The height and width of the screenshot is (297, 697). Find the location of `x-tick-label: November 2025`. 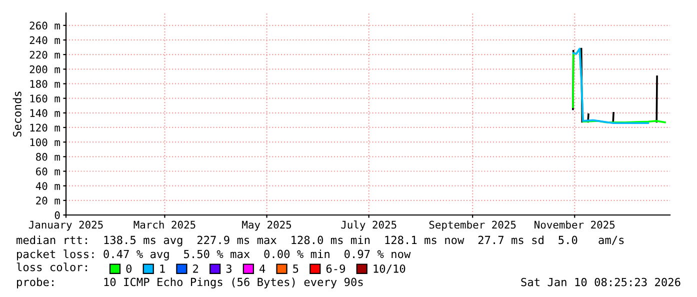

x-tick-label: November 2025 is located at coordinates (574, 224).